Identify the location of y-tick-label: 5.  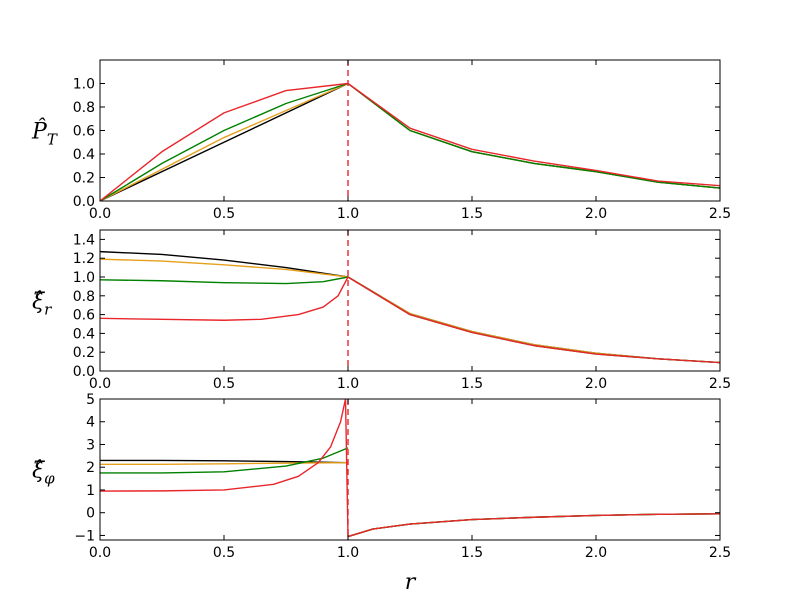
(90, 400).